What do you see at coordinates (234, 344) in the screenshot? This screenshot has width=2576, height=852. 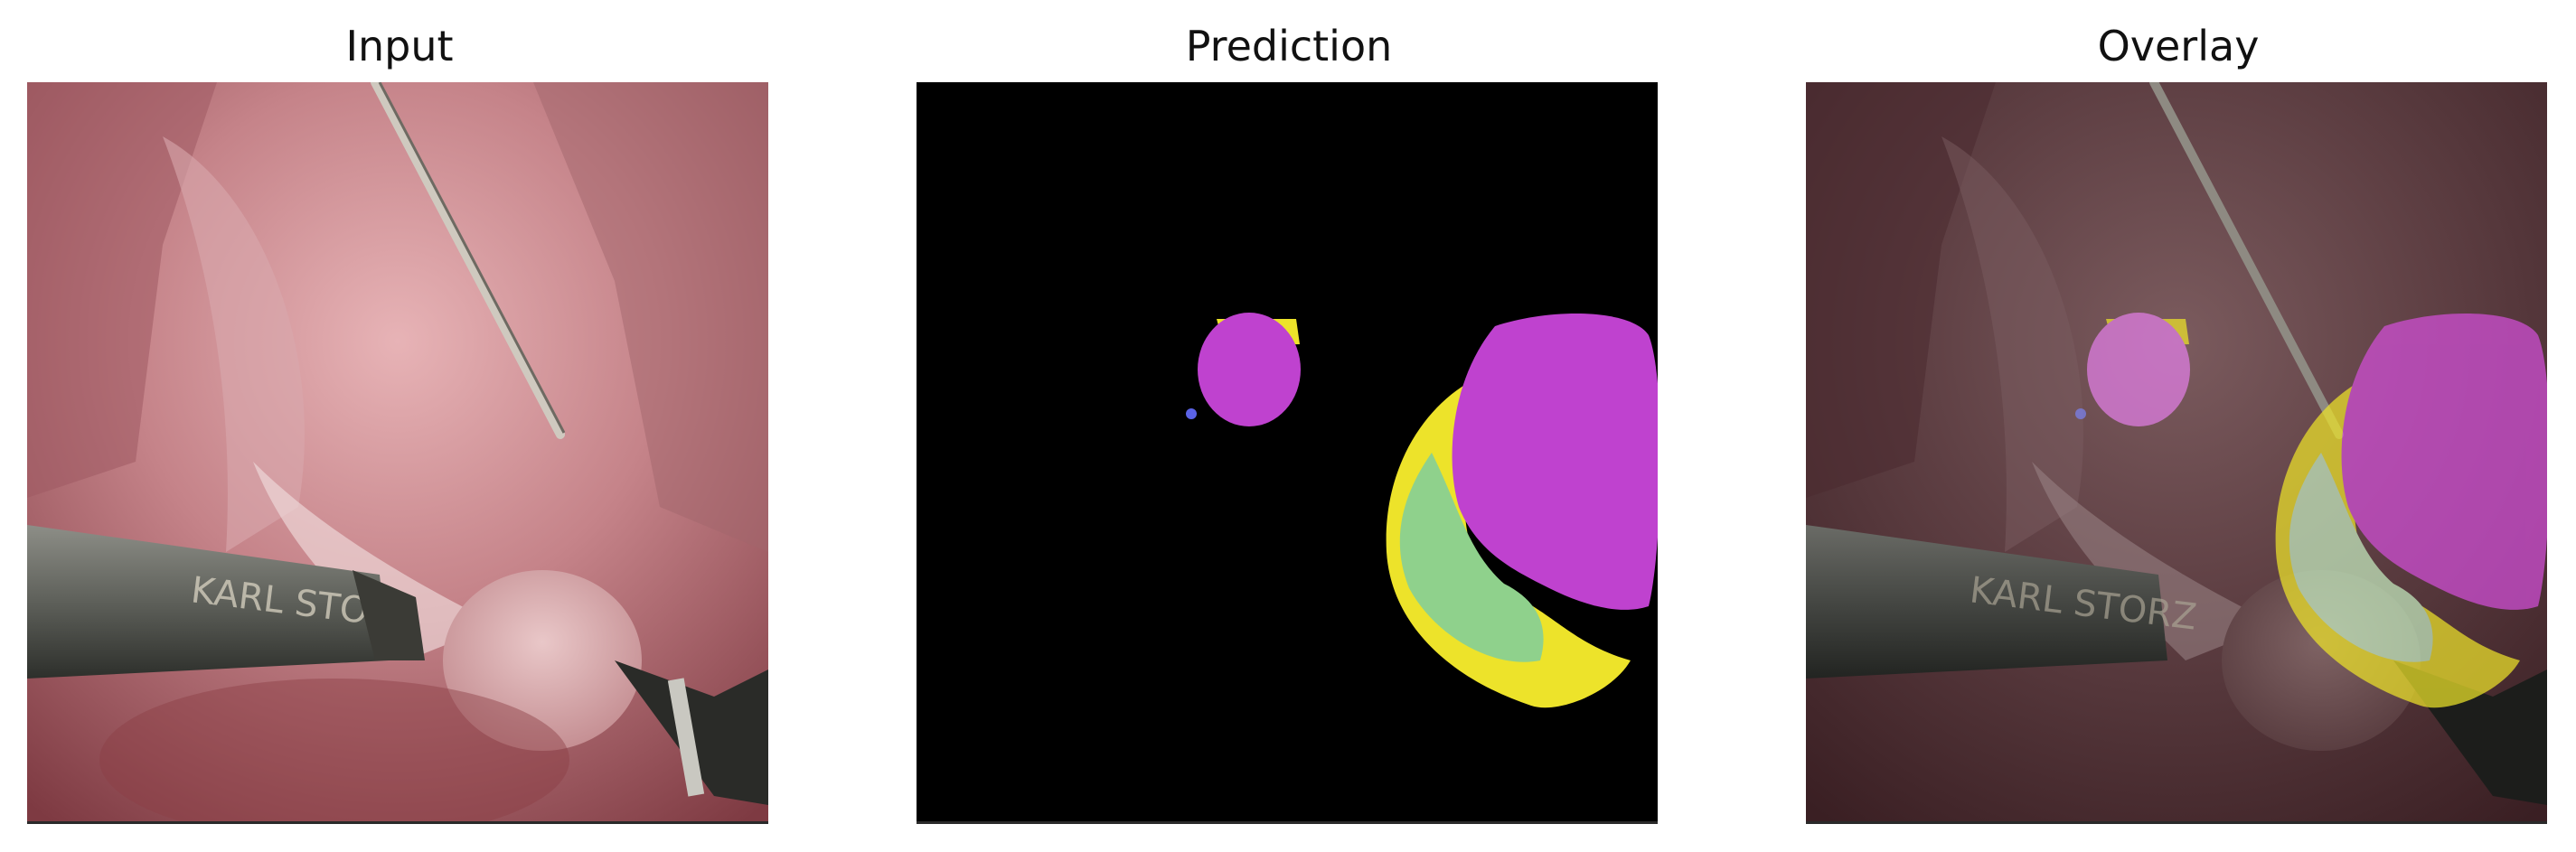 I see `tissue-ridge` at bounding box center [234, 344].